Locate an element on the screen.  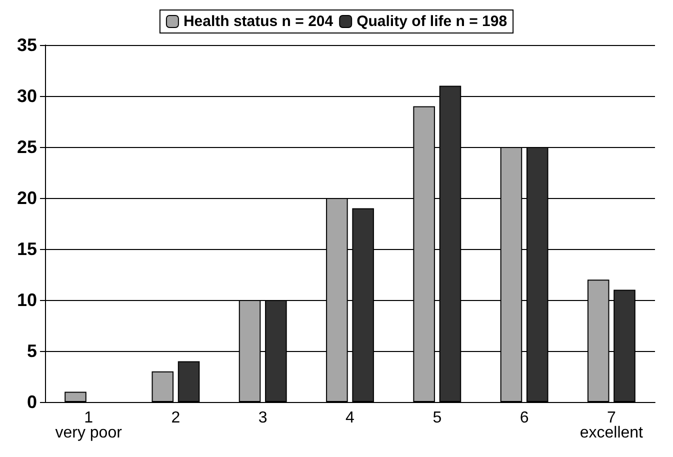
y-tick-label: 35 is located at coordinates (26, 45).